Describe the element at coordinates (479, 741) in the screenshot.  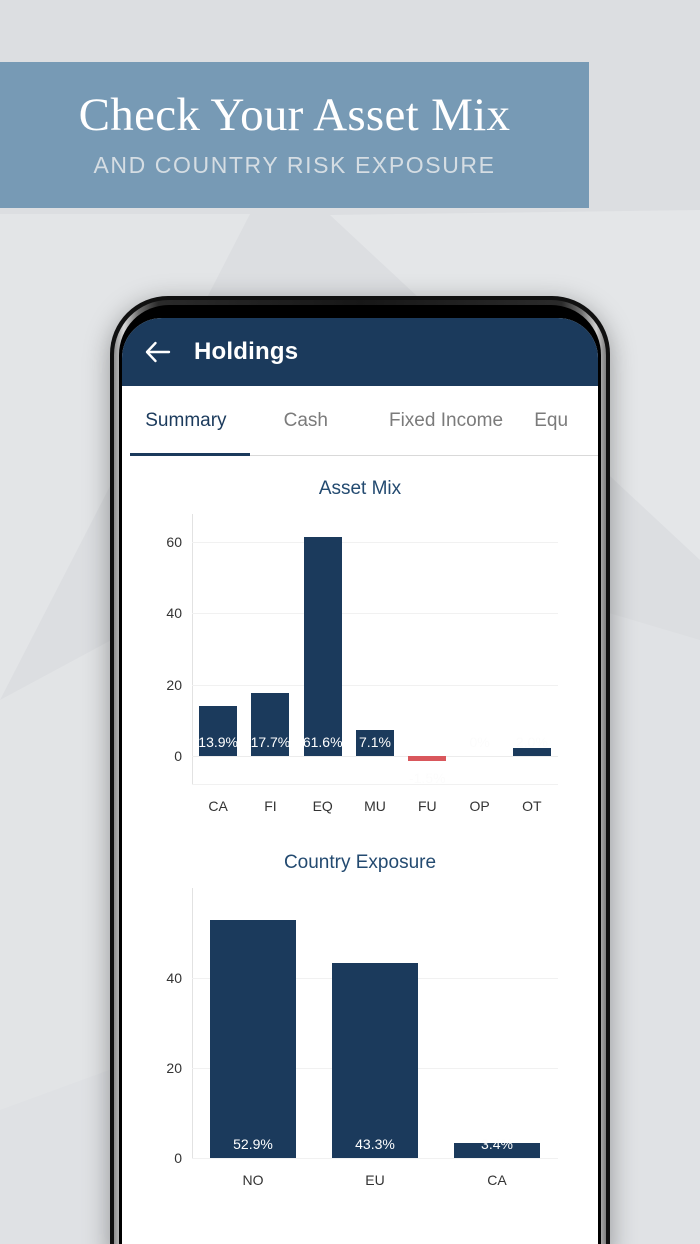
I see `bar-value-label: 0%` at that location.